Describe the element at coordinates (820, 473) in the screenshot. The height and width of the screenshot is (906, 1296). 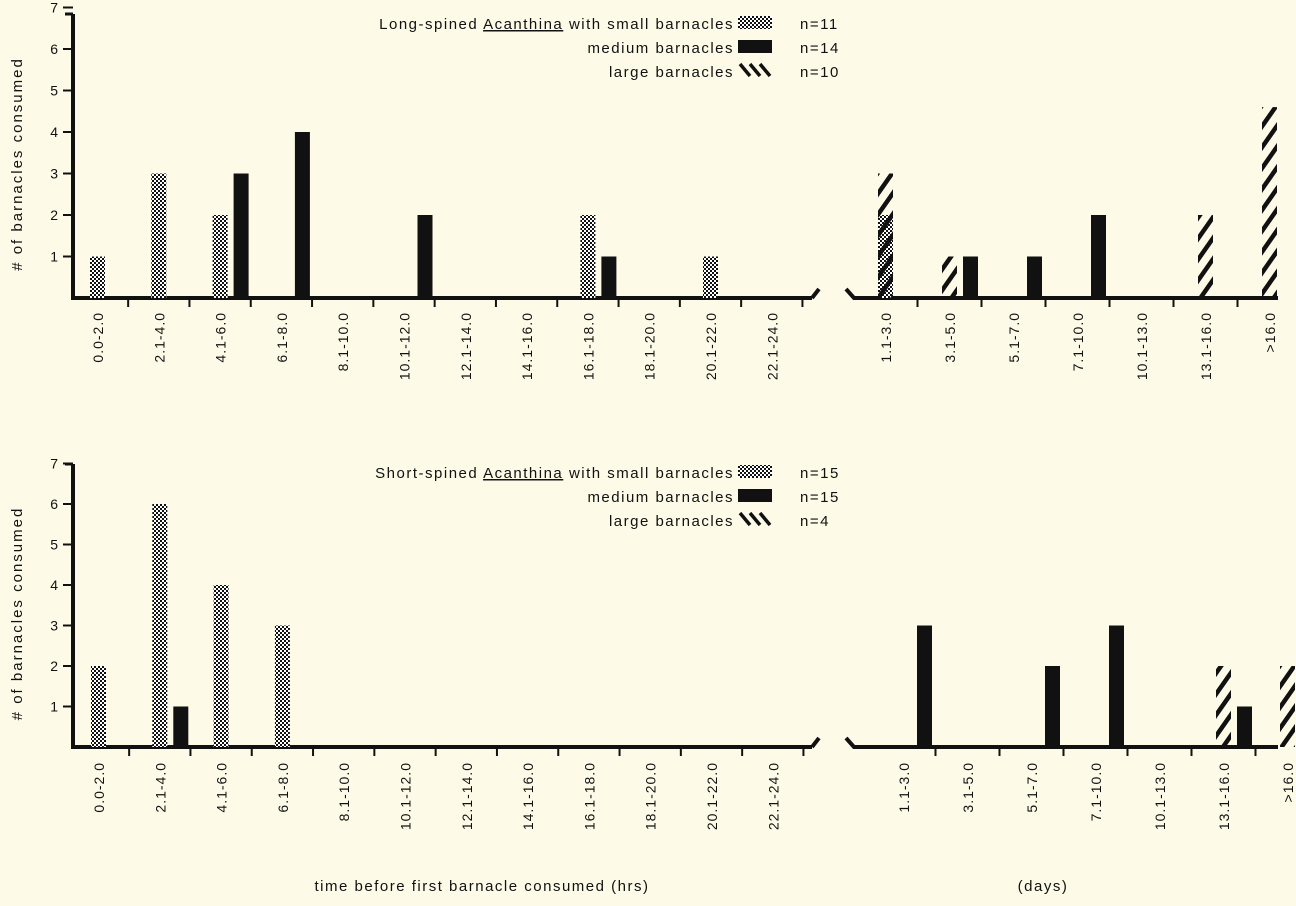
I see `short-legend-n-0: n=15` at that location.